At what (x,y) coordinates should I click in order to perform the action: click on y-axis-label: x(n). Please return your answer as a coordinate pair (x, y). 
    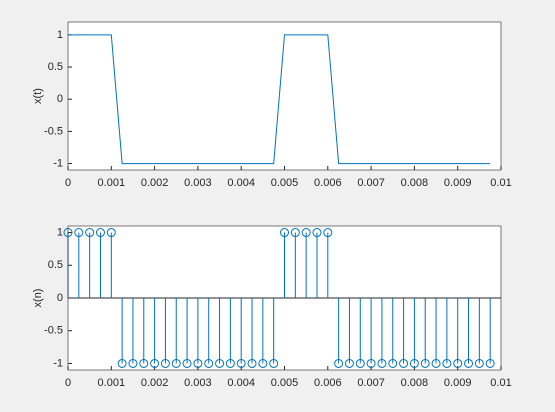
    Looking at the image, I should click on (38, 298).